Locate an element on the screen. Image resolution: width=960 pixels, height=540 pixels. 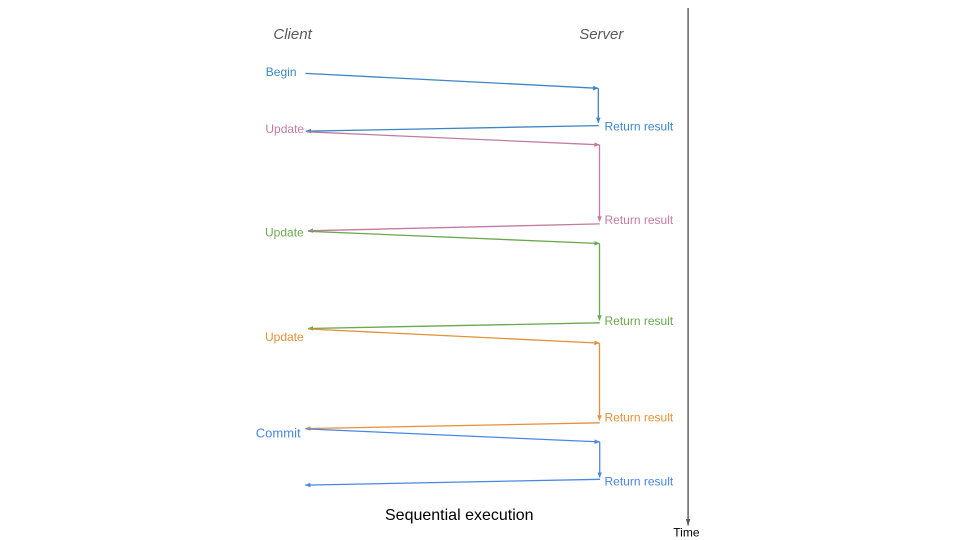
svg-text: Client is located at coordinates (292, 34).